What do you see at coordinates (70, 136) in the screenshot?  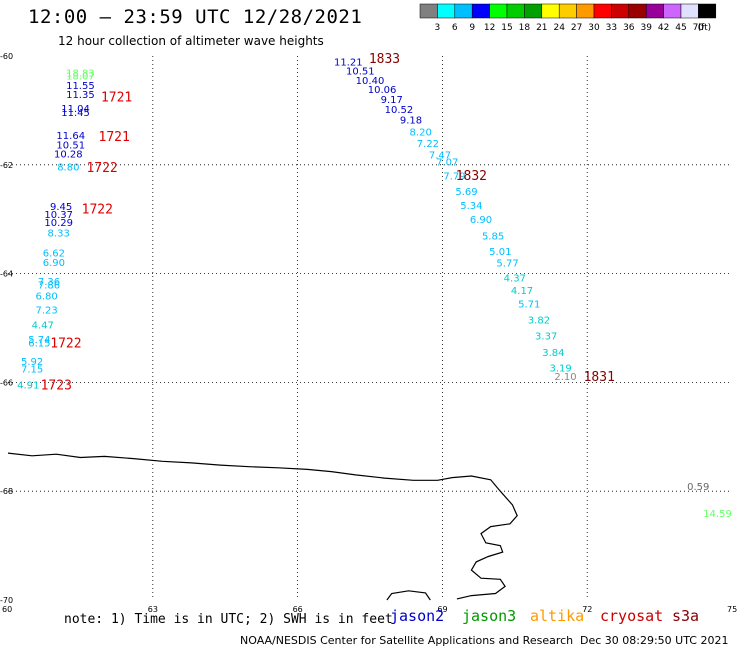 I see `wave-height-label: 11.64` at bounding box center [70, 136].